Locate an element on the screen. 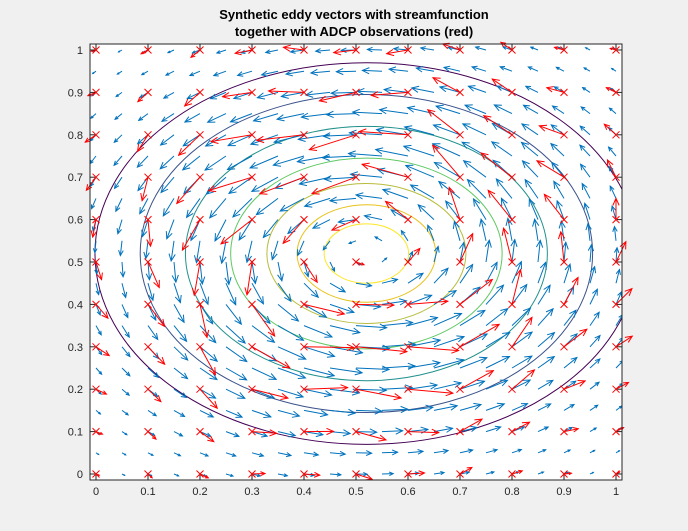 This screenshot has height=531, width=688. x-tick-label: 0.7 is located at coordinates (459, 492).